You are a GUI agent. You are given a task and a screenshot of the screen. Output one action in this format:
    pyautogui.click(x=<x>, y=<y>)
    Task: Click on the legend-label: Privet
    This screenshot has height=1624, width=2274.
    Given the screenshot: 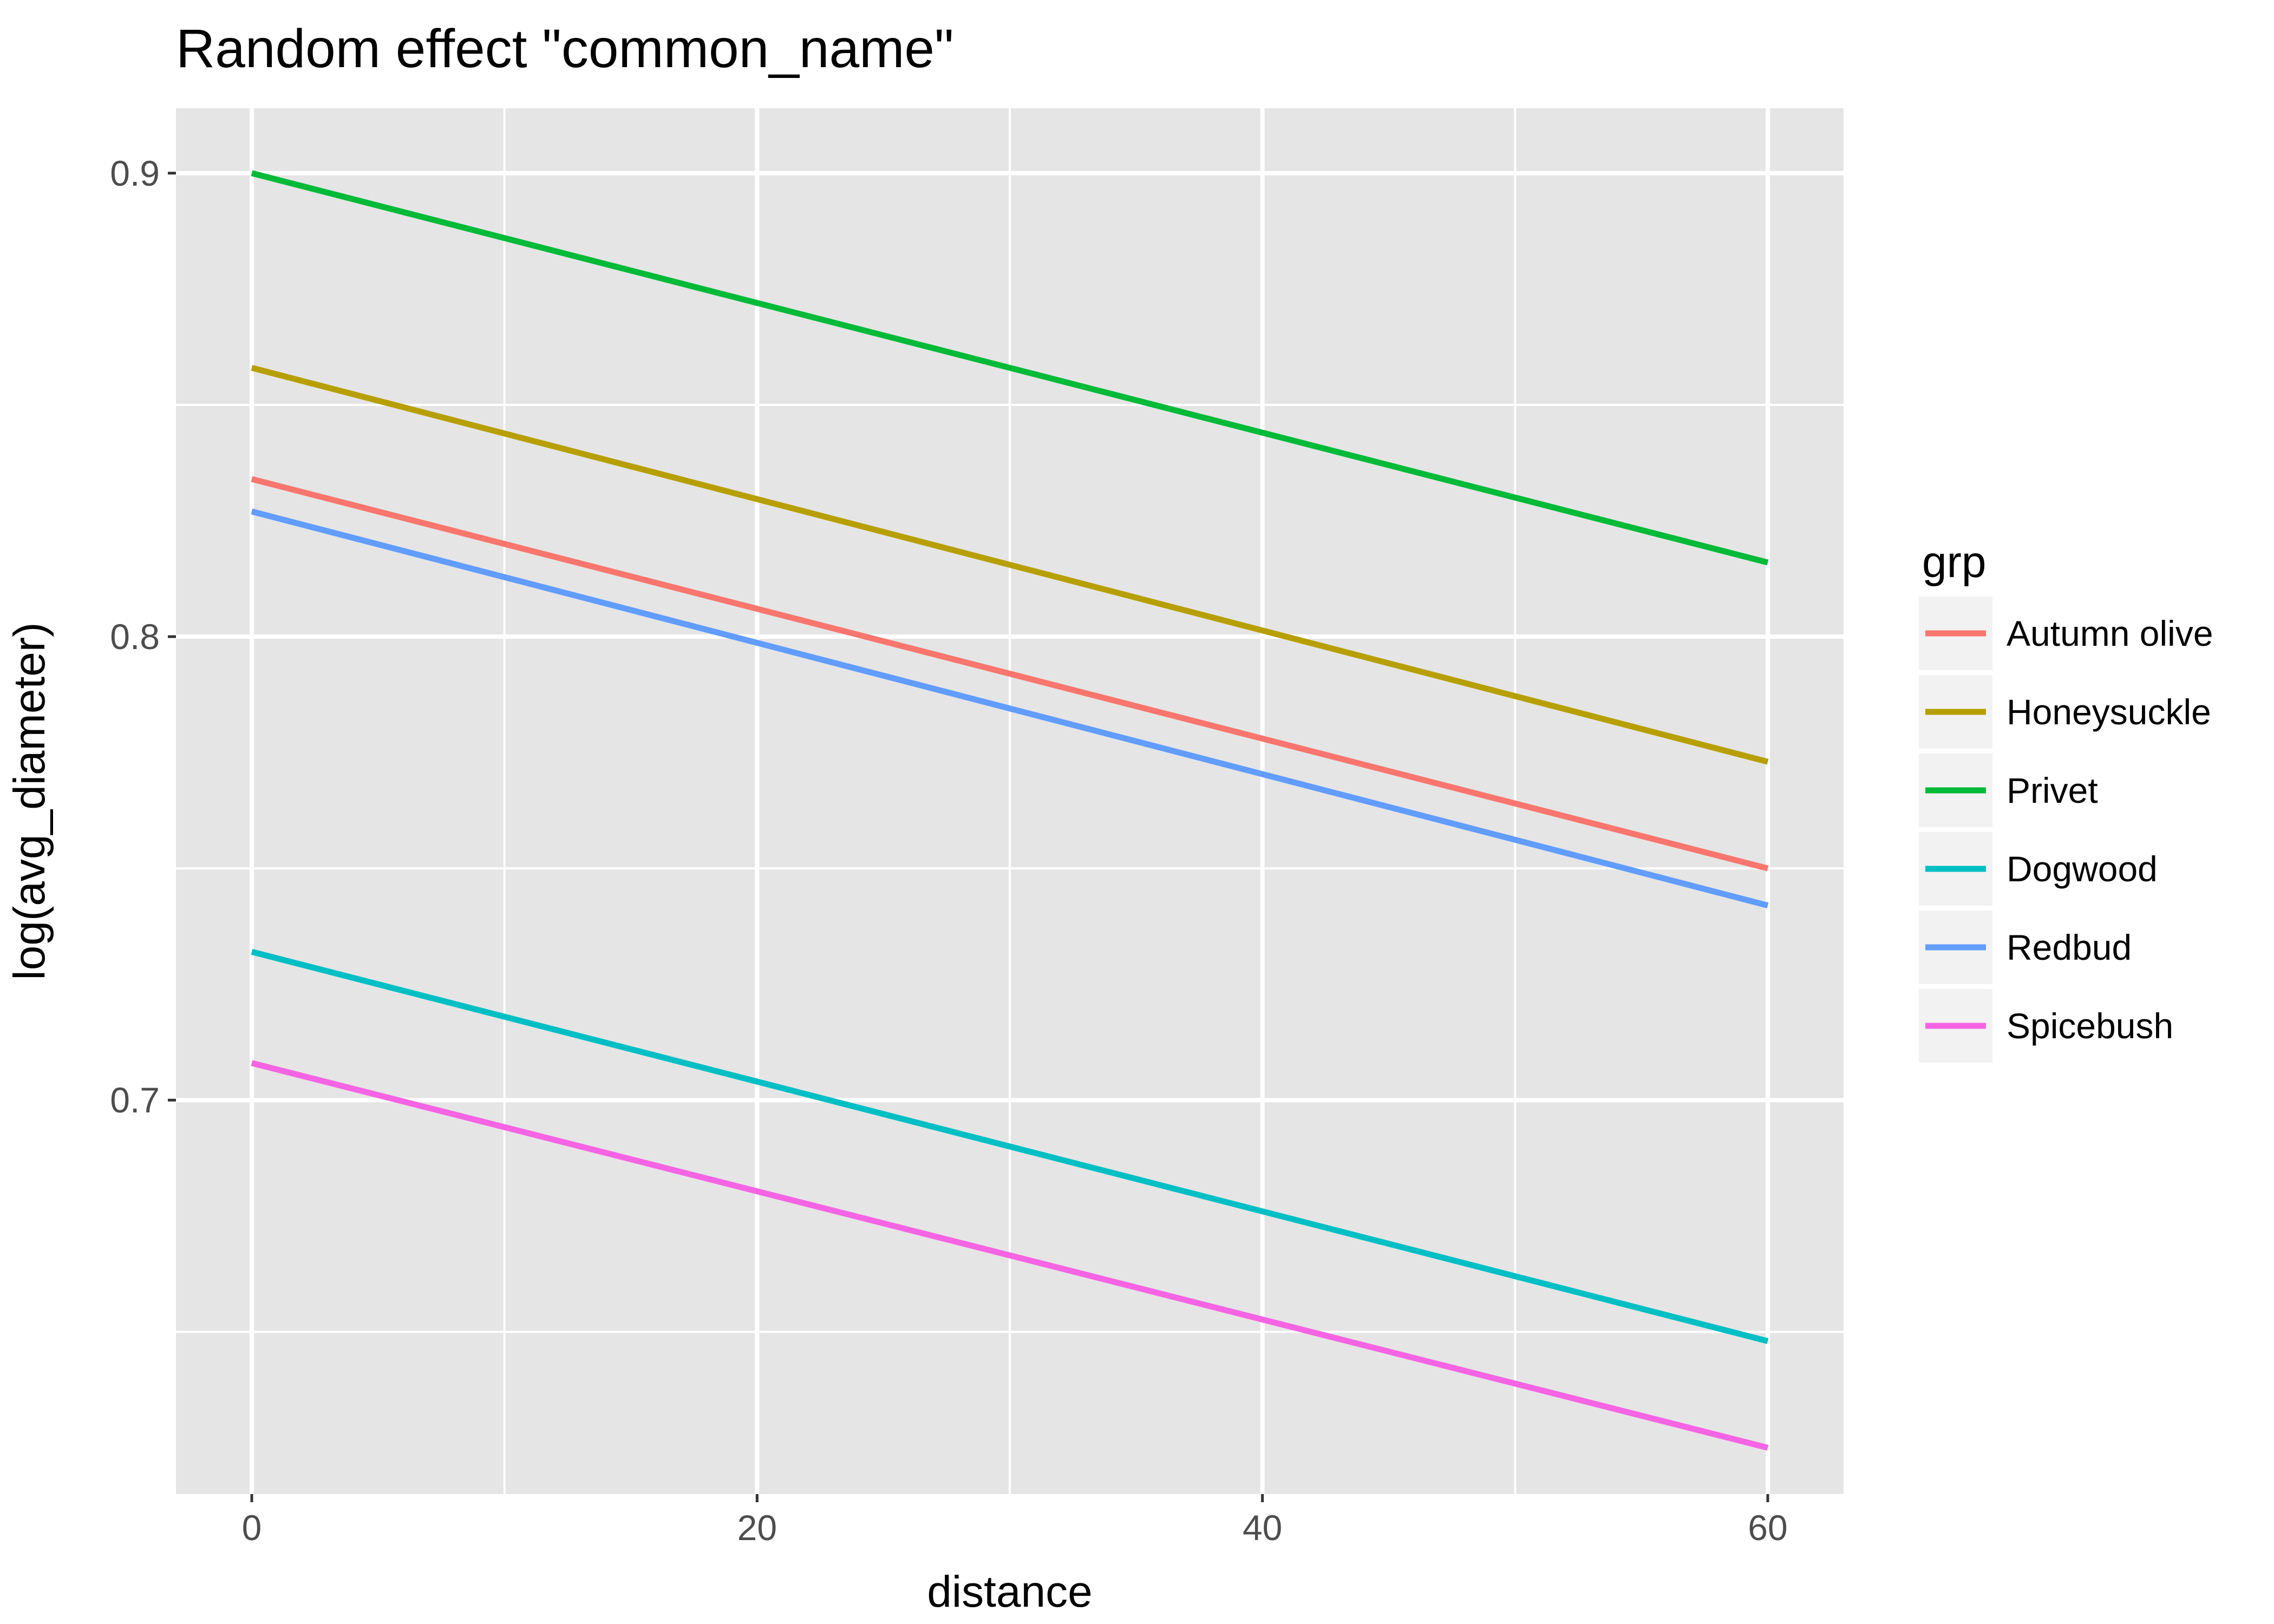 What is the action you would take?
    pyautogui.click(x=2053, y=790)
    